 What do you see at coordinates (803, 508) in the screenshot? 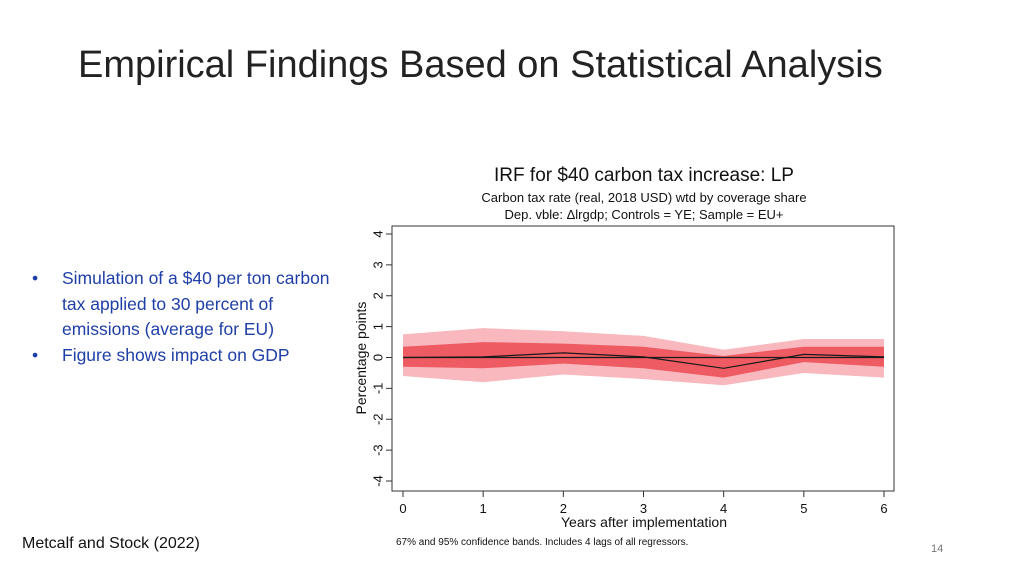
I see `x-tick-label: 5` at bounding box center [803, 508].